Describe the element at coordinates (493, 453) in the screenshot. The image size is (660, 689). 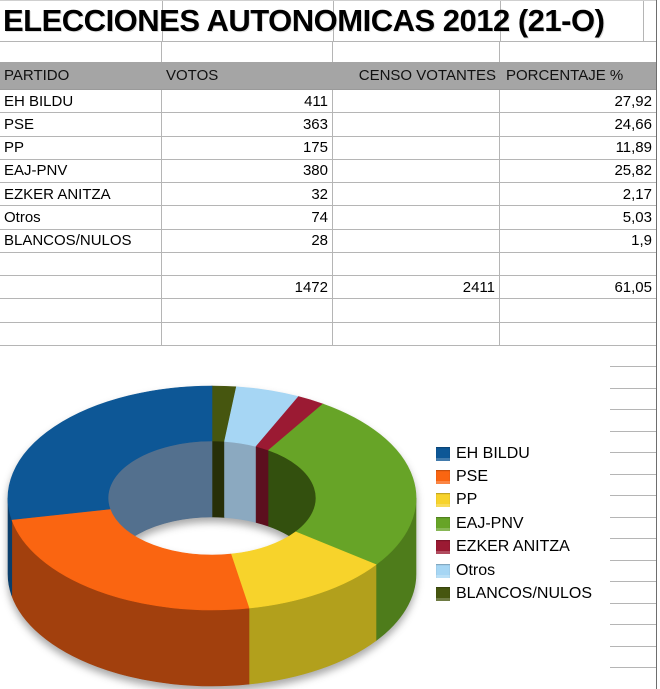
I see `legend-label: EH BILDU` at that location.